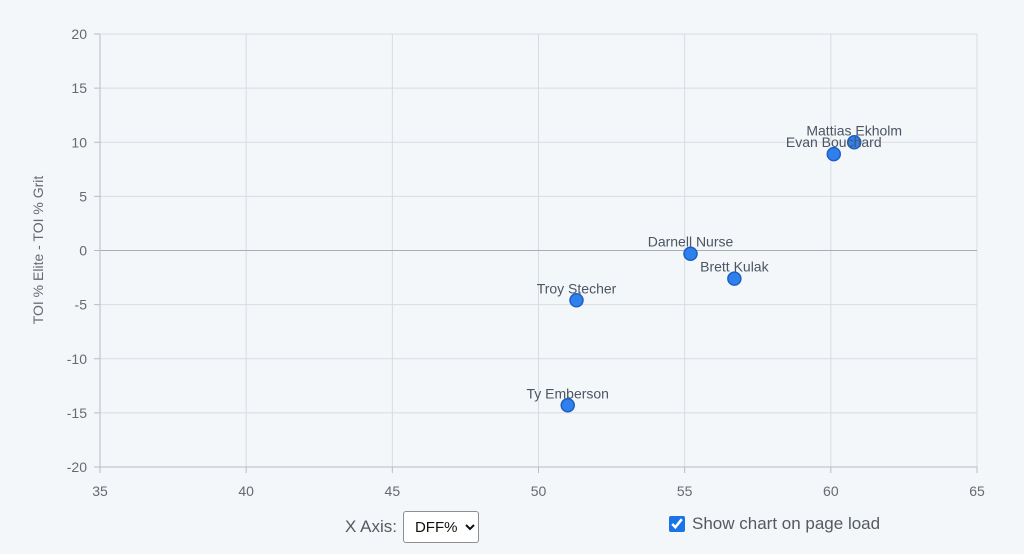  I want to click on point-layer, so click(711, 274).